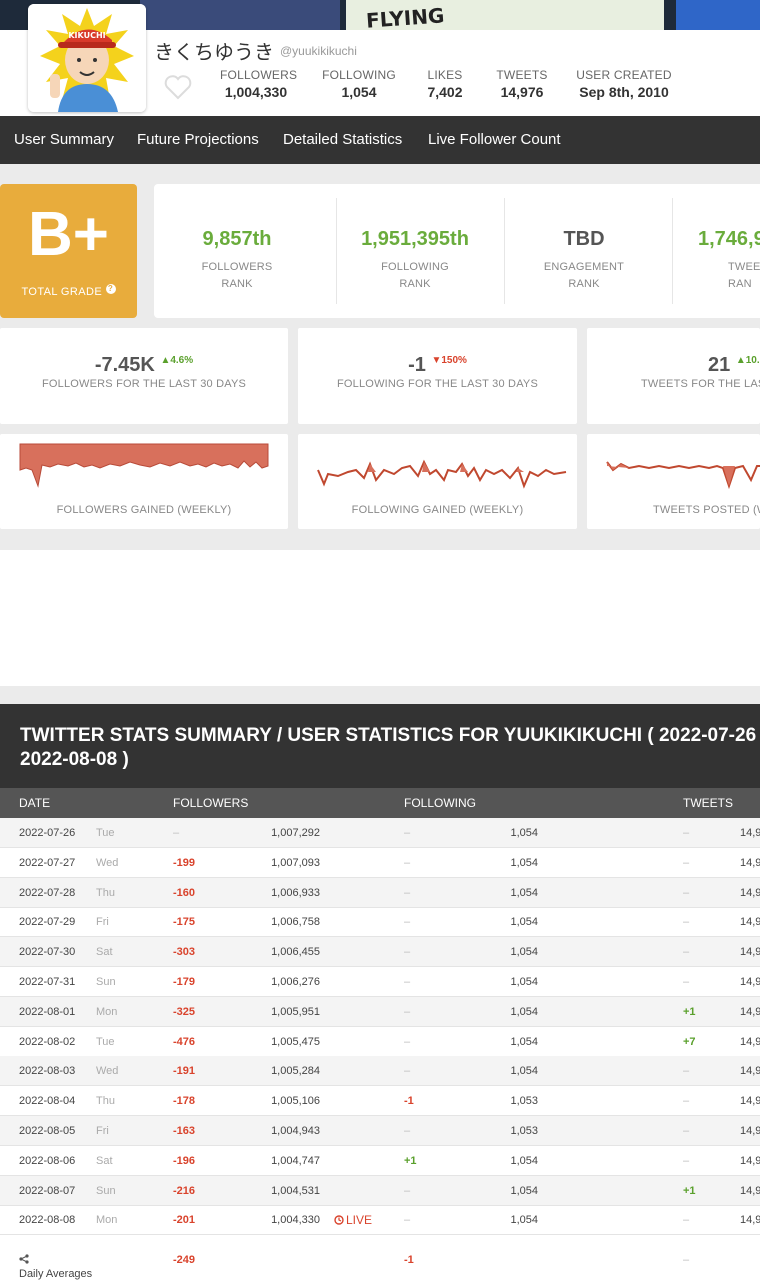  What do you see at coordinates (47, 1101) in the screenshot?
I see `row-date: 2022-08-04` at bounding box center [47, 1101].